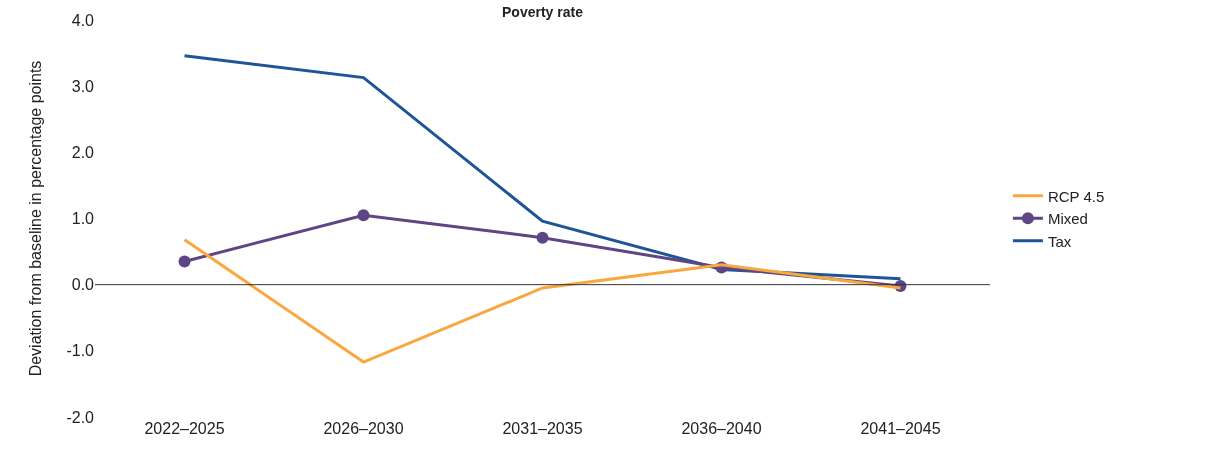 The height and width of the screenshot is (457, 1220). I want to click on y-tick-label: 2.0, so click(83, 152).